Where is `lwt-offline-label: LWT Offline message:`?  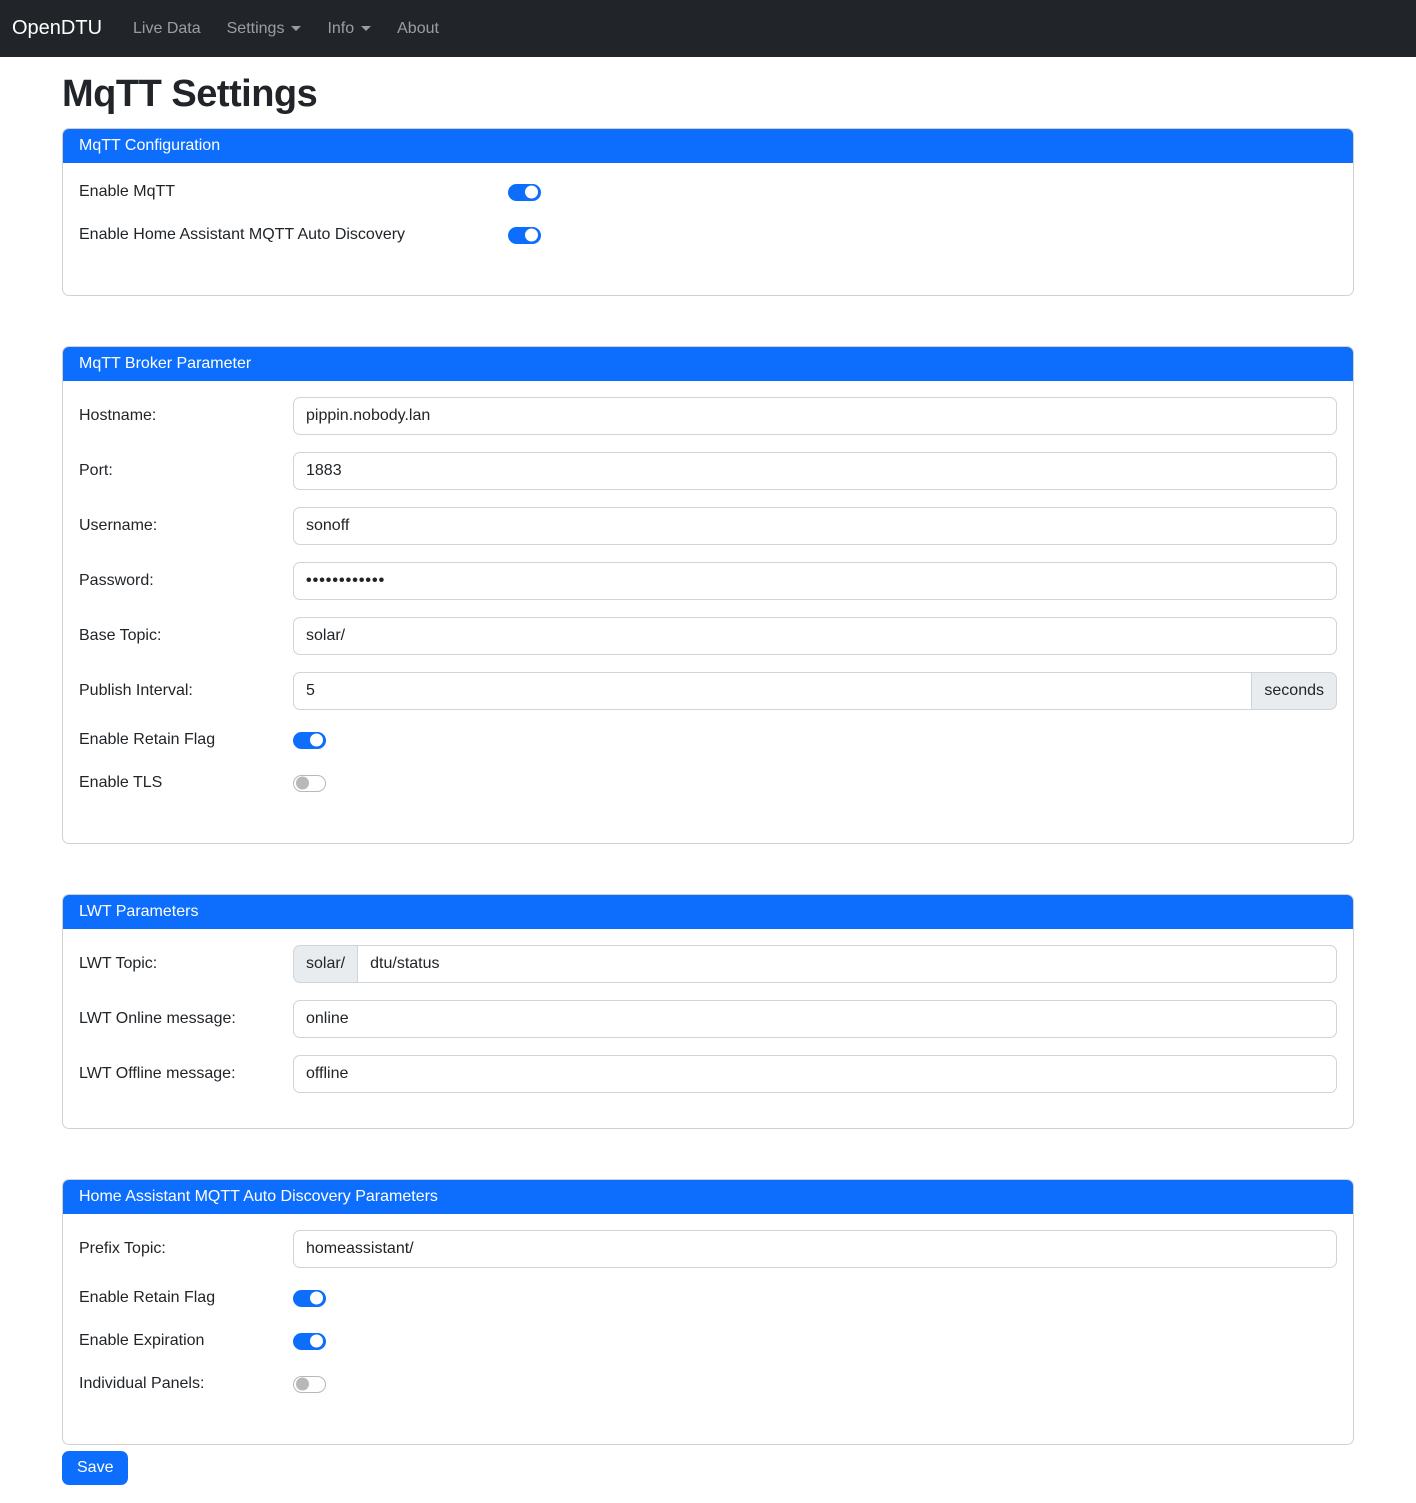
lwt-offline-label: LWT Offline message: is located at coordinates (157, 1073).